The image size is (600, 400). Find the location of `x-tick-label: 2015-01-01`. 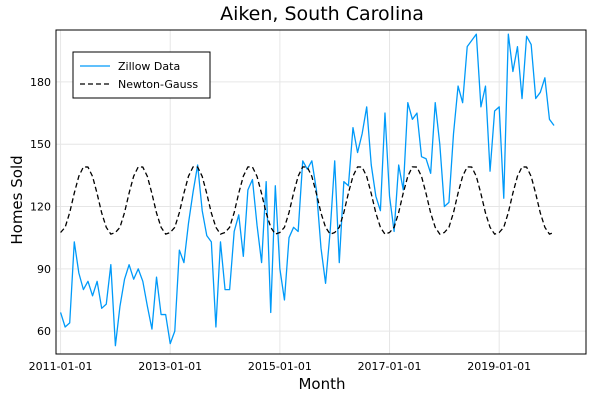

x-tick-label: 2015-01-01 is located at coordinates (280, 366).